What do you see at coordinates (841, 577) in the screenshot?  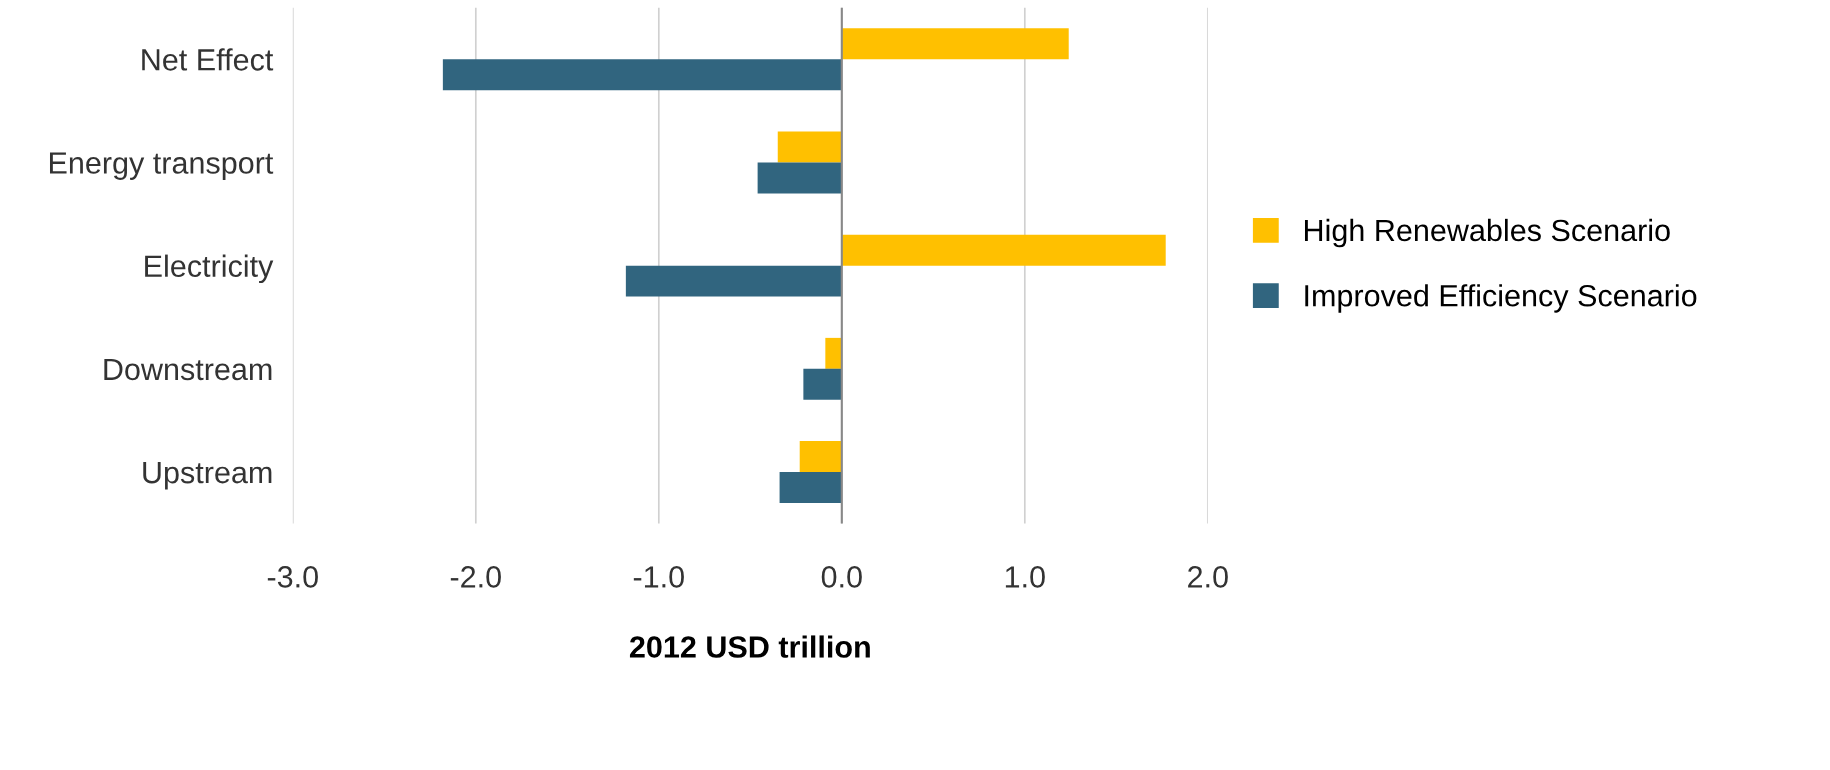 I see `x-tick-label: 0.0` at bounding box center [841, 577].